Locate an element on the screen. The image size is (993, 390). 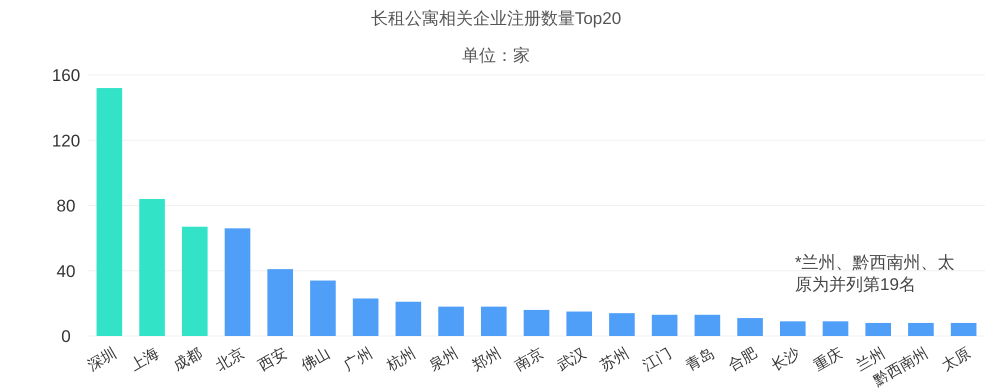
x-tick-label: 西安 is located at coordinates (273, 359).